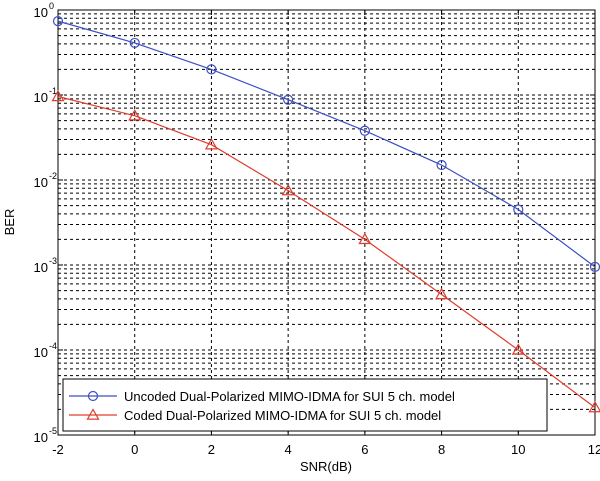 This screenshot has width=600, height=481. Describe the element at coordinates (326, 466) in the screenshot. I see `x-axis-title: SNR(dB)` at that location.